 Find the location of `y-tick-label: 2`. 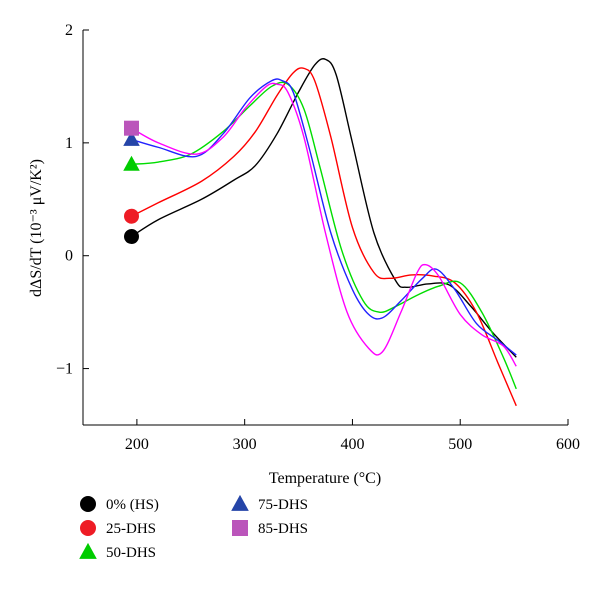

y-tick-label: 2 is located at coordinates (69, 30).